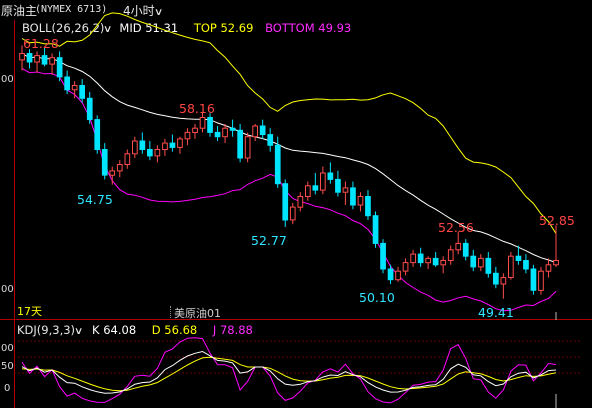 The image size is (592, 408). Describe the element at coordinates (7, 366) in the screenshot. I see `kdj-axis-label-50: 50` at that location.